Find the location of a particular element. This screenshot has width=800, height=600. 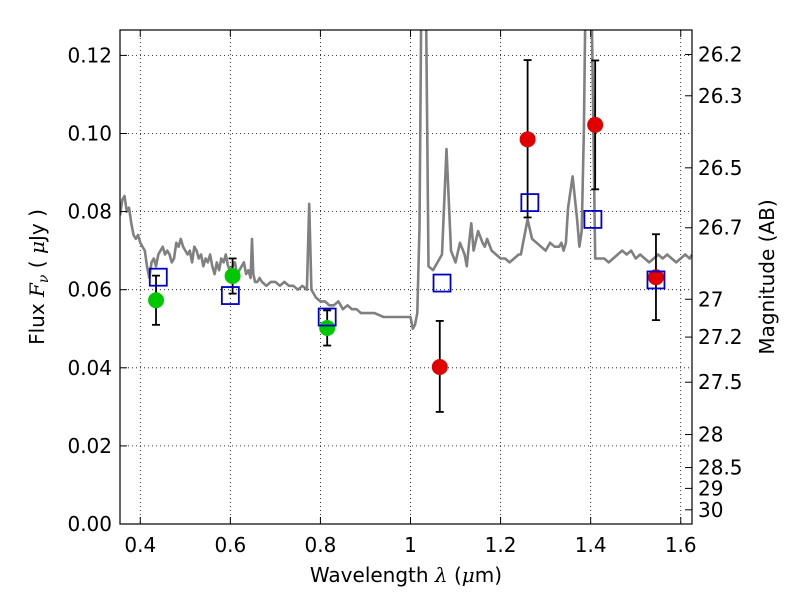

y2-tick-label: 27.5 is located at coordinates (720, 382).